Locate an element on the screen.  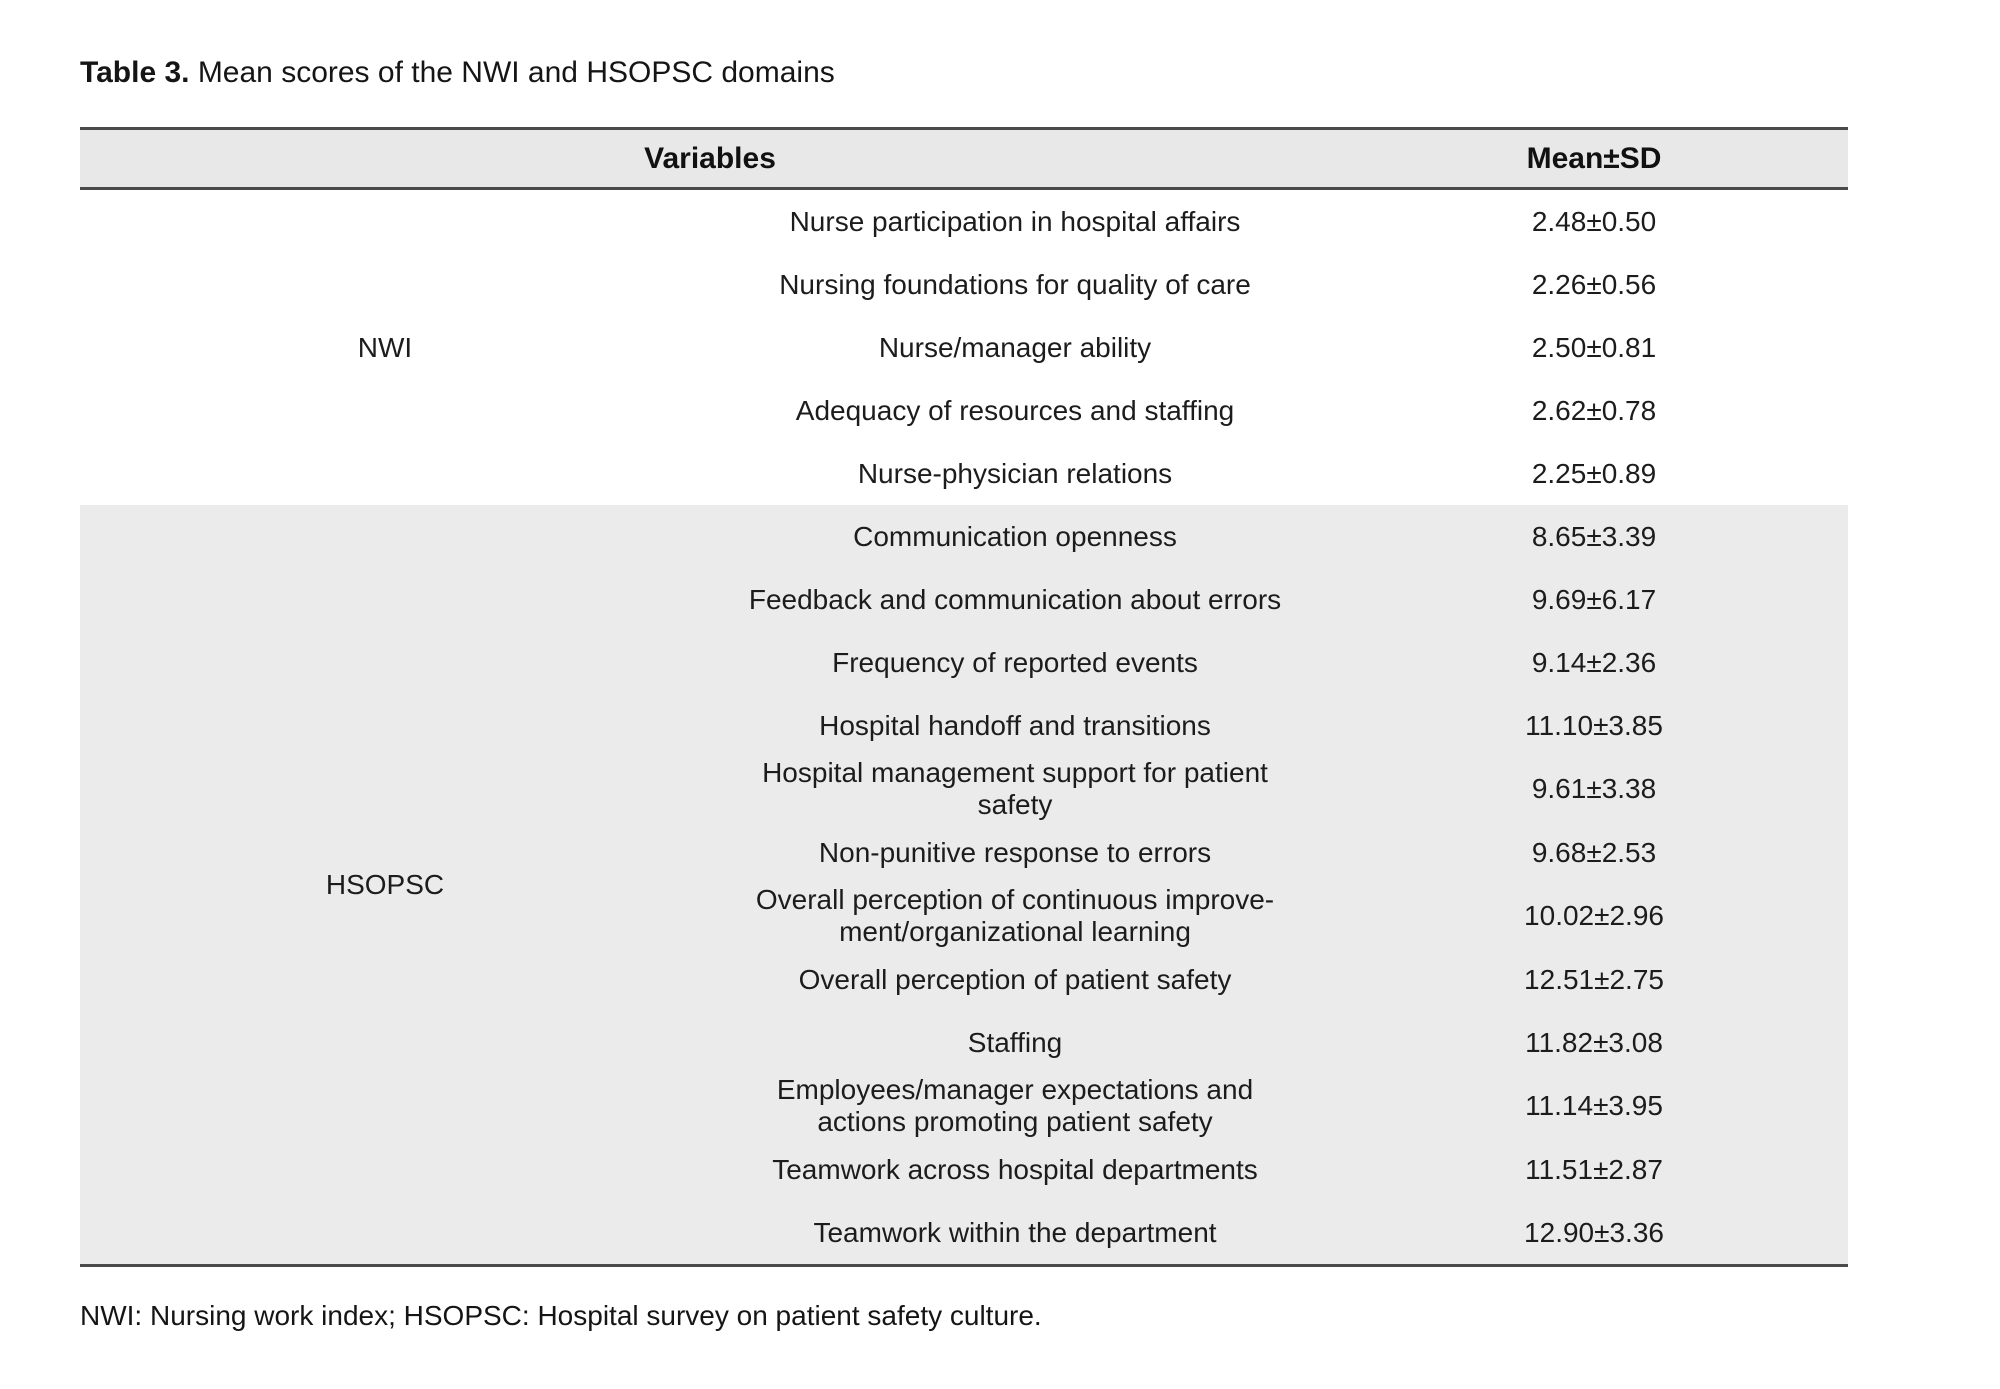
variable-cell: Nurse participation in hospital affairs is located at coordinates (1015, 221).